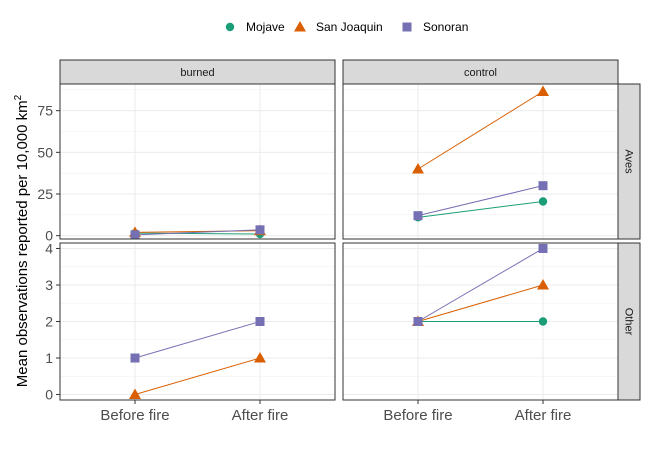  What do you see at coordinates (265, 27) in the screenshot?
I see `legend-label-mojave: Mojave` at bounding box center [265, 27].